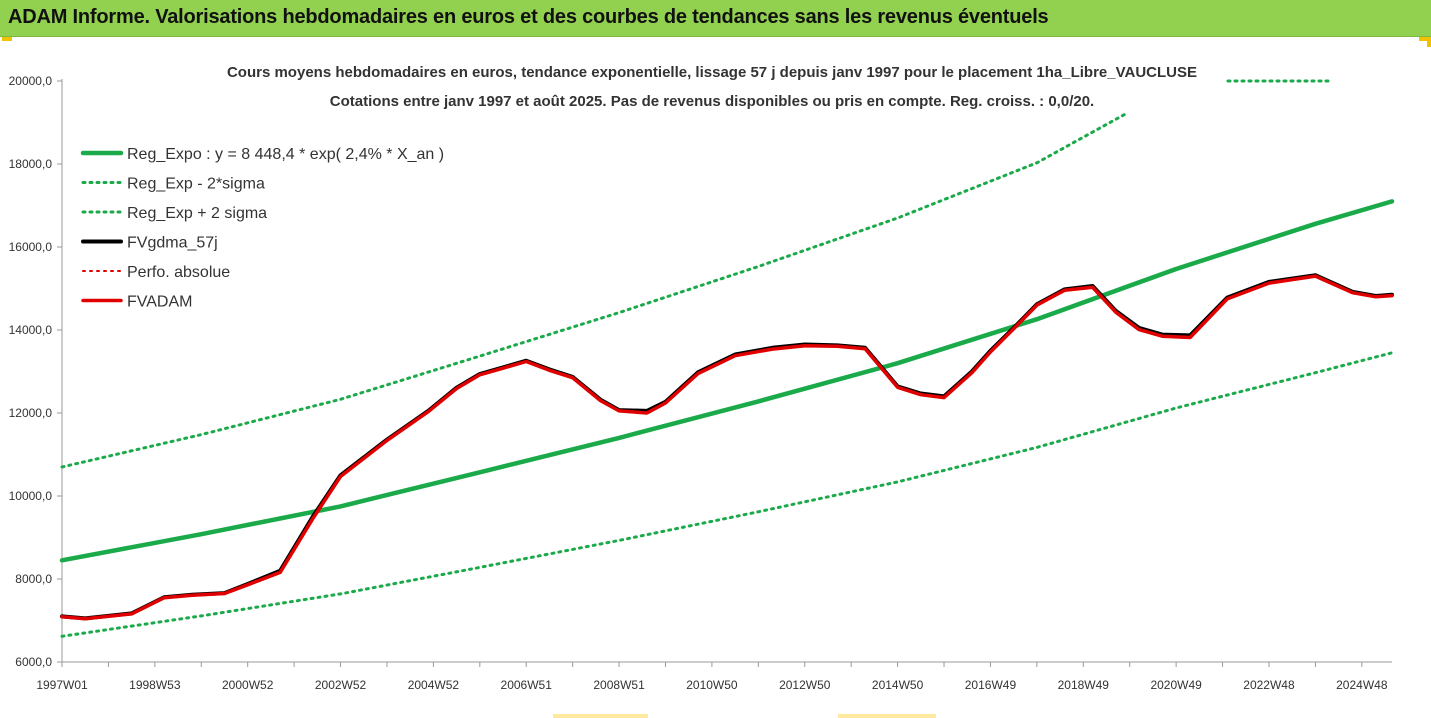  Describe the element at coordinates (7, 39) in the screenshot. I see `corner-accent-left` at that location.